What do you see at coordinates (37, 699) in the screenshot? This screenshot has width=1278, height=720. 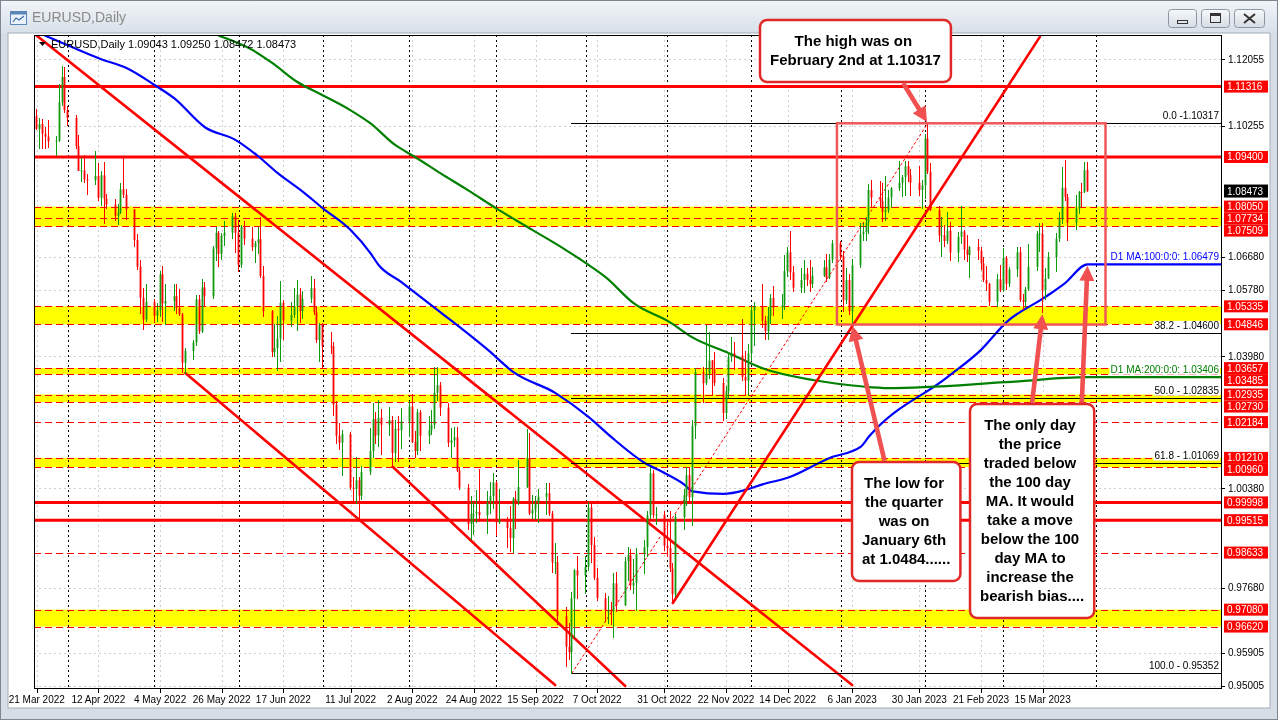 I see `x-tick-label: 21 Mar 2022` at bounding box center [37, 699].